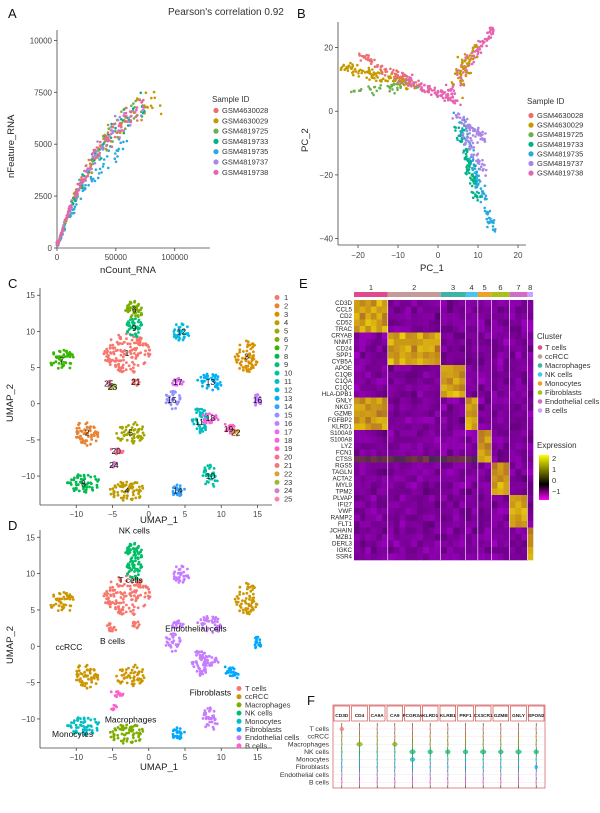  I want to click on panel-e-gene-label: CCL5, so click(344, 310).